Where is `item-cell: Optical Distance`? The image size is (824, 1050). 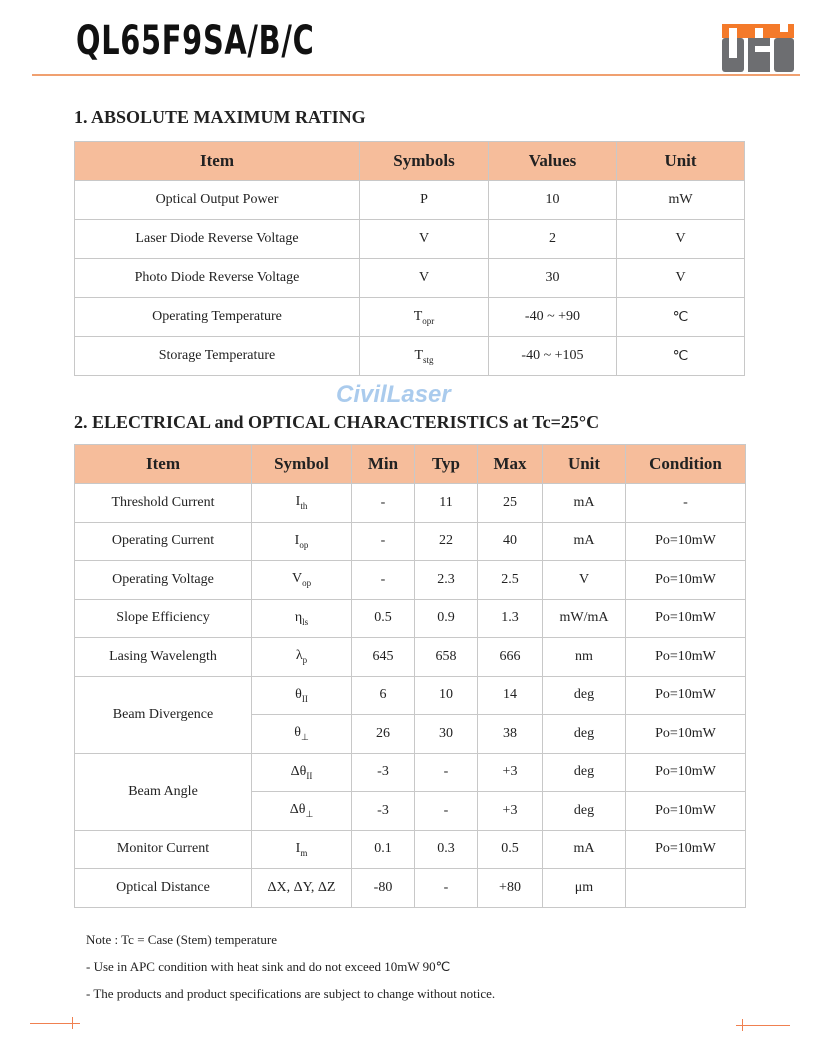
item-cell: Optical Distance is located at coordinates (163, 888).